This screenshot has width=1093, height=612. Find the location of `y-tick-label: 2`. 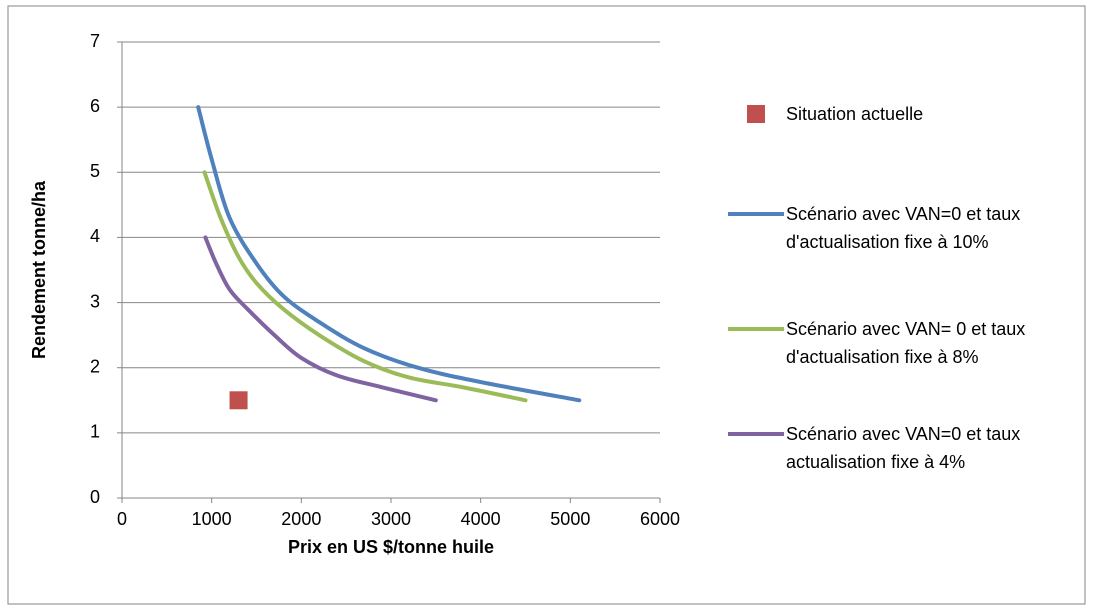

y-tick-label: 2 is located at coordinates (95, 366).